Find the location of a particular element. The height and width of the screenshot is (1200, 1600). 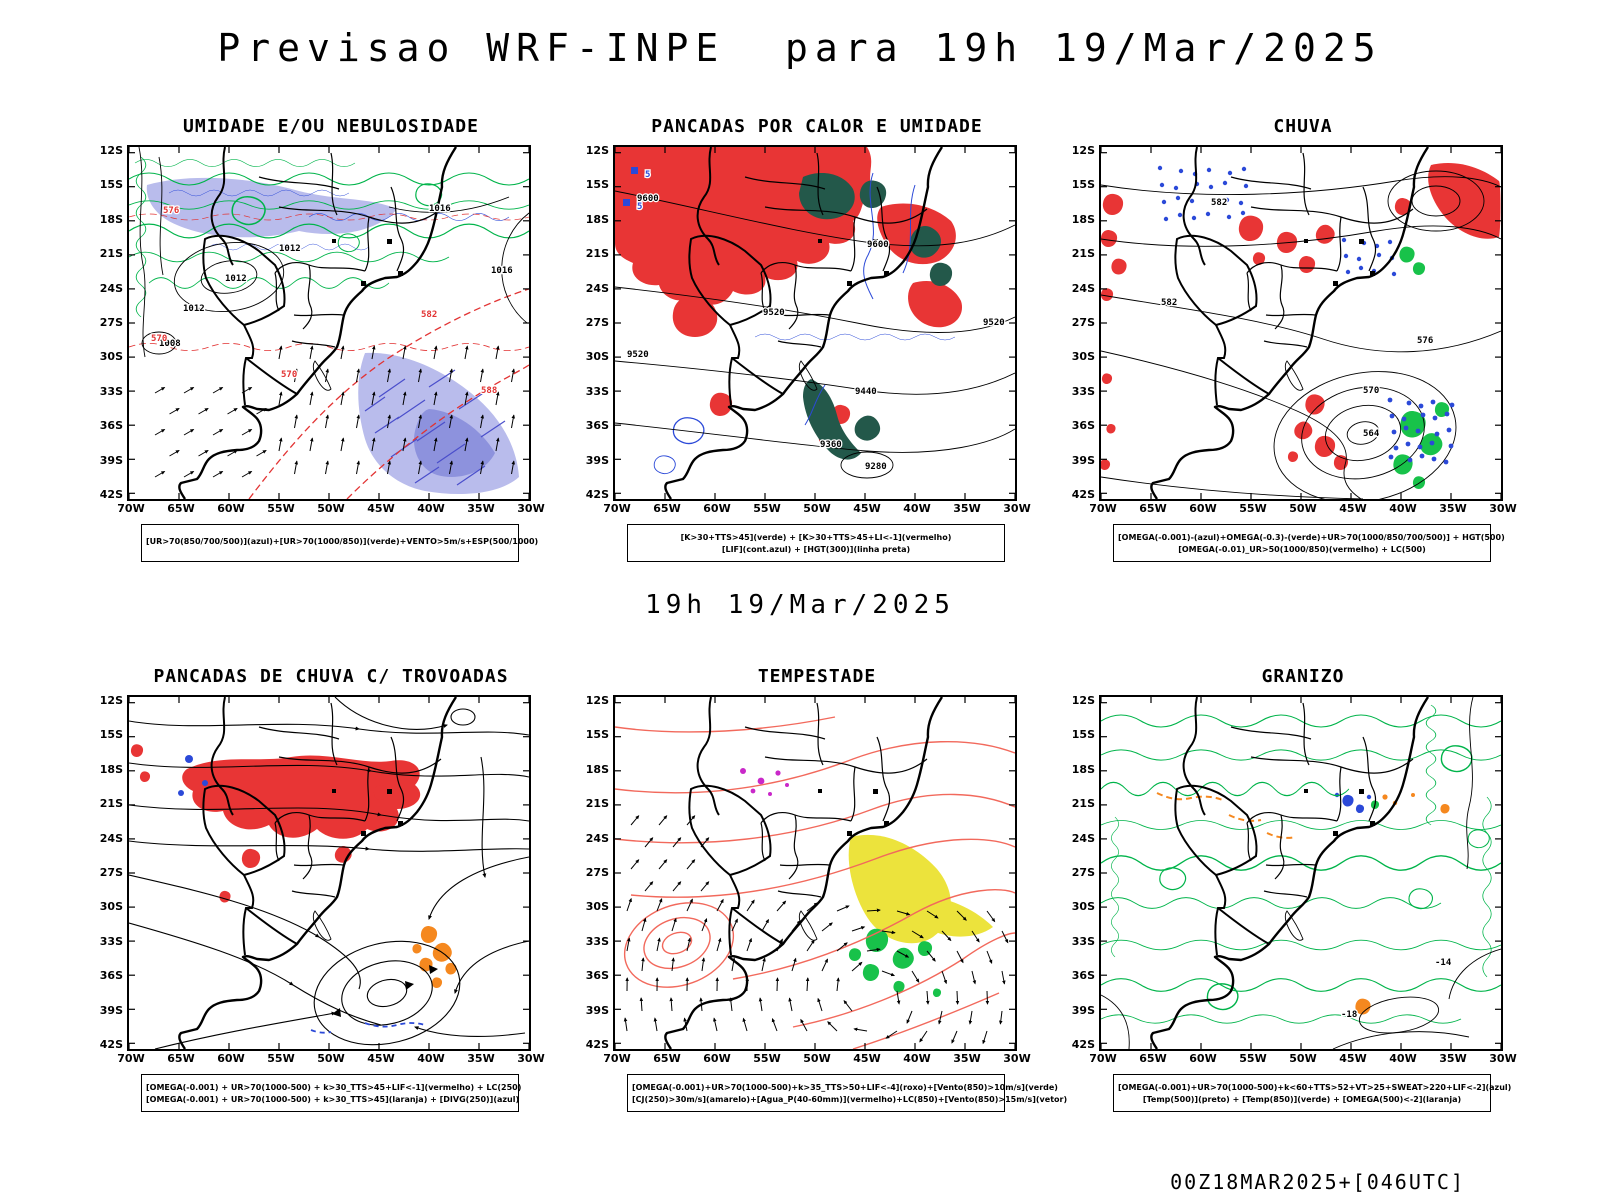

panel-title: TEMPESTADE is located at coordinates (817, 676).